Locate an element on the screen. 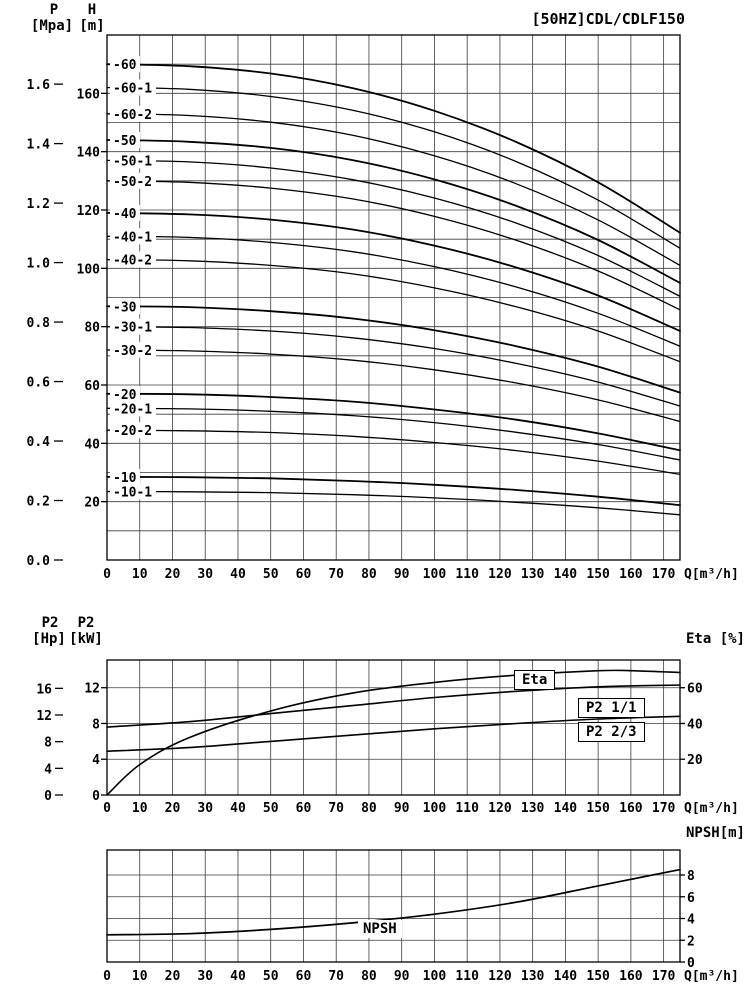 Image resolution: width=747 pixels, height=1000 pixels. p2-kw-axis-label: P2 is located at coordinates (86, 623).